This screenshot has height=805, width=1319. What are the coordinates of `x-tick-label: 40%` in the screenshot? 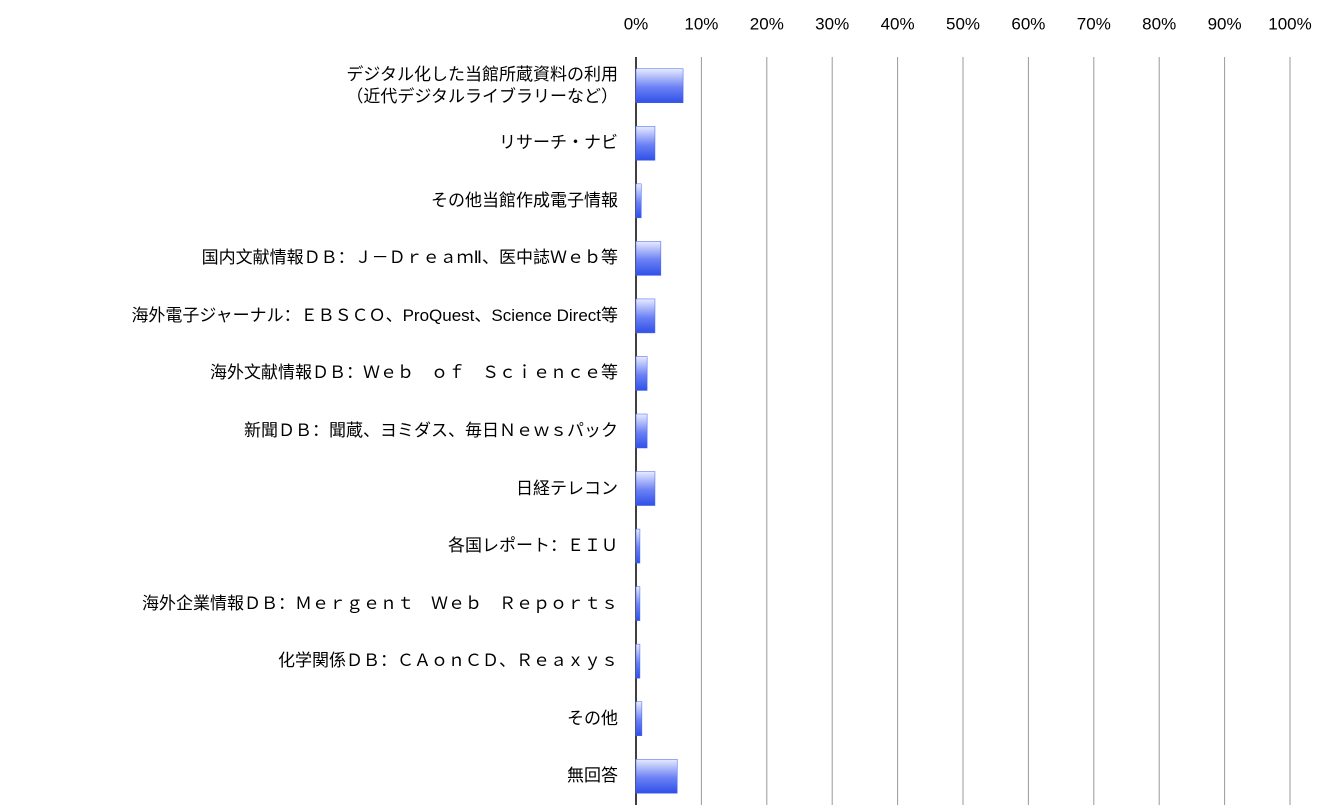 It's located at (898, 23).